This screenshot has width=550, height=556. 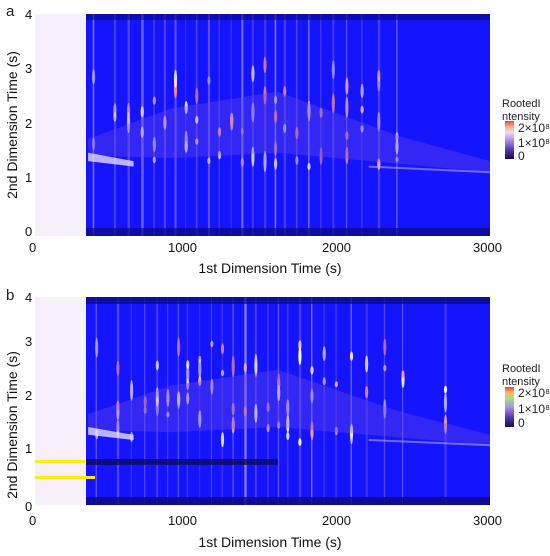 I want to click on panel-a-xtick-2000: 2000, so click(x=336, y=247).